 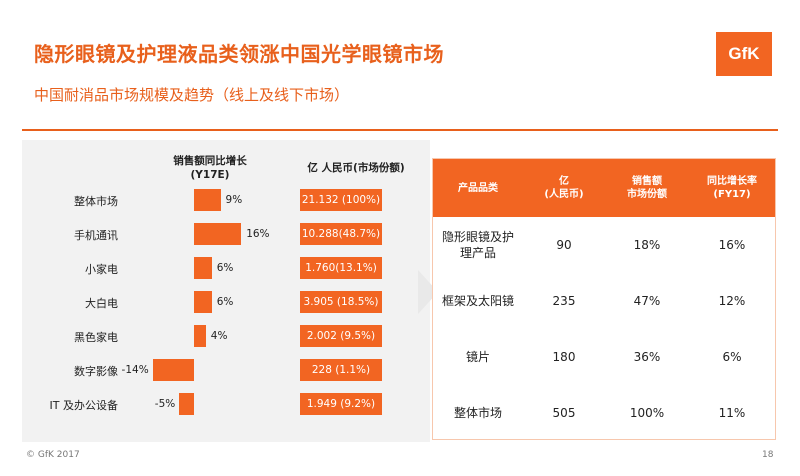 What do you see at coordinates (234, 200) in the screenshot?
I see `growth-data-label: 9%` at bounding box center [234, 200].